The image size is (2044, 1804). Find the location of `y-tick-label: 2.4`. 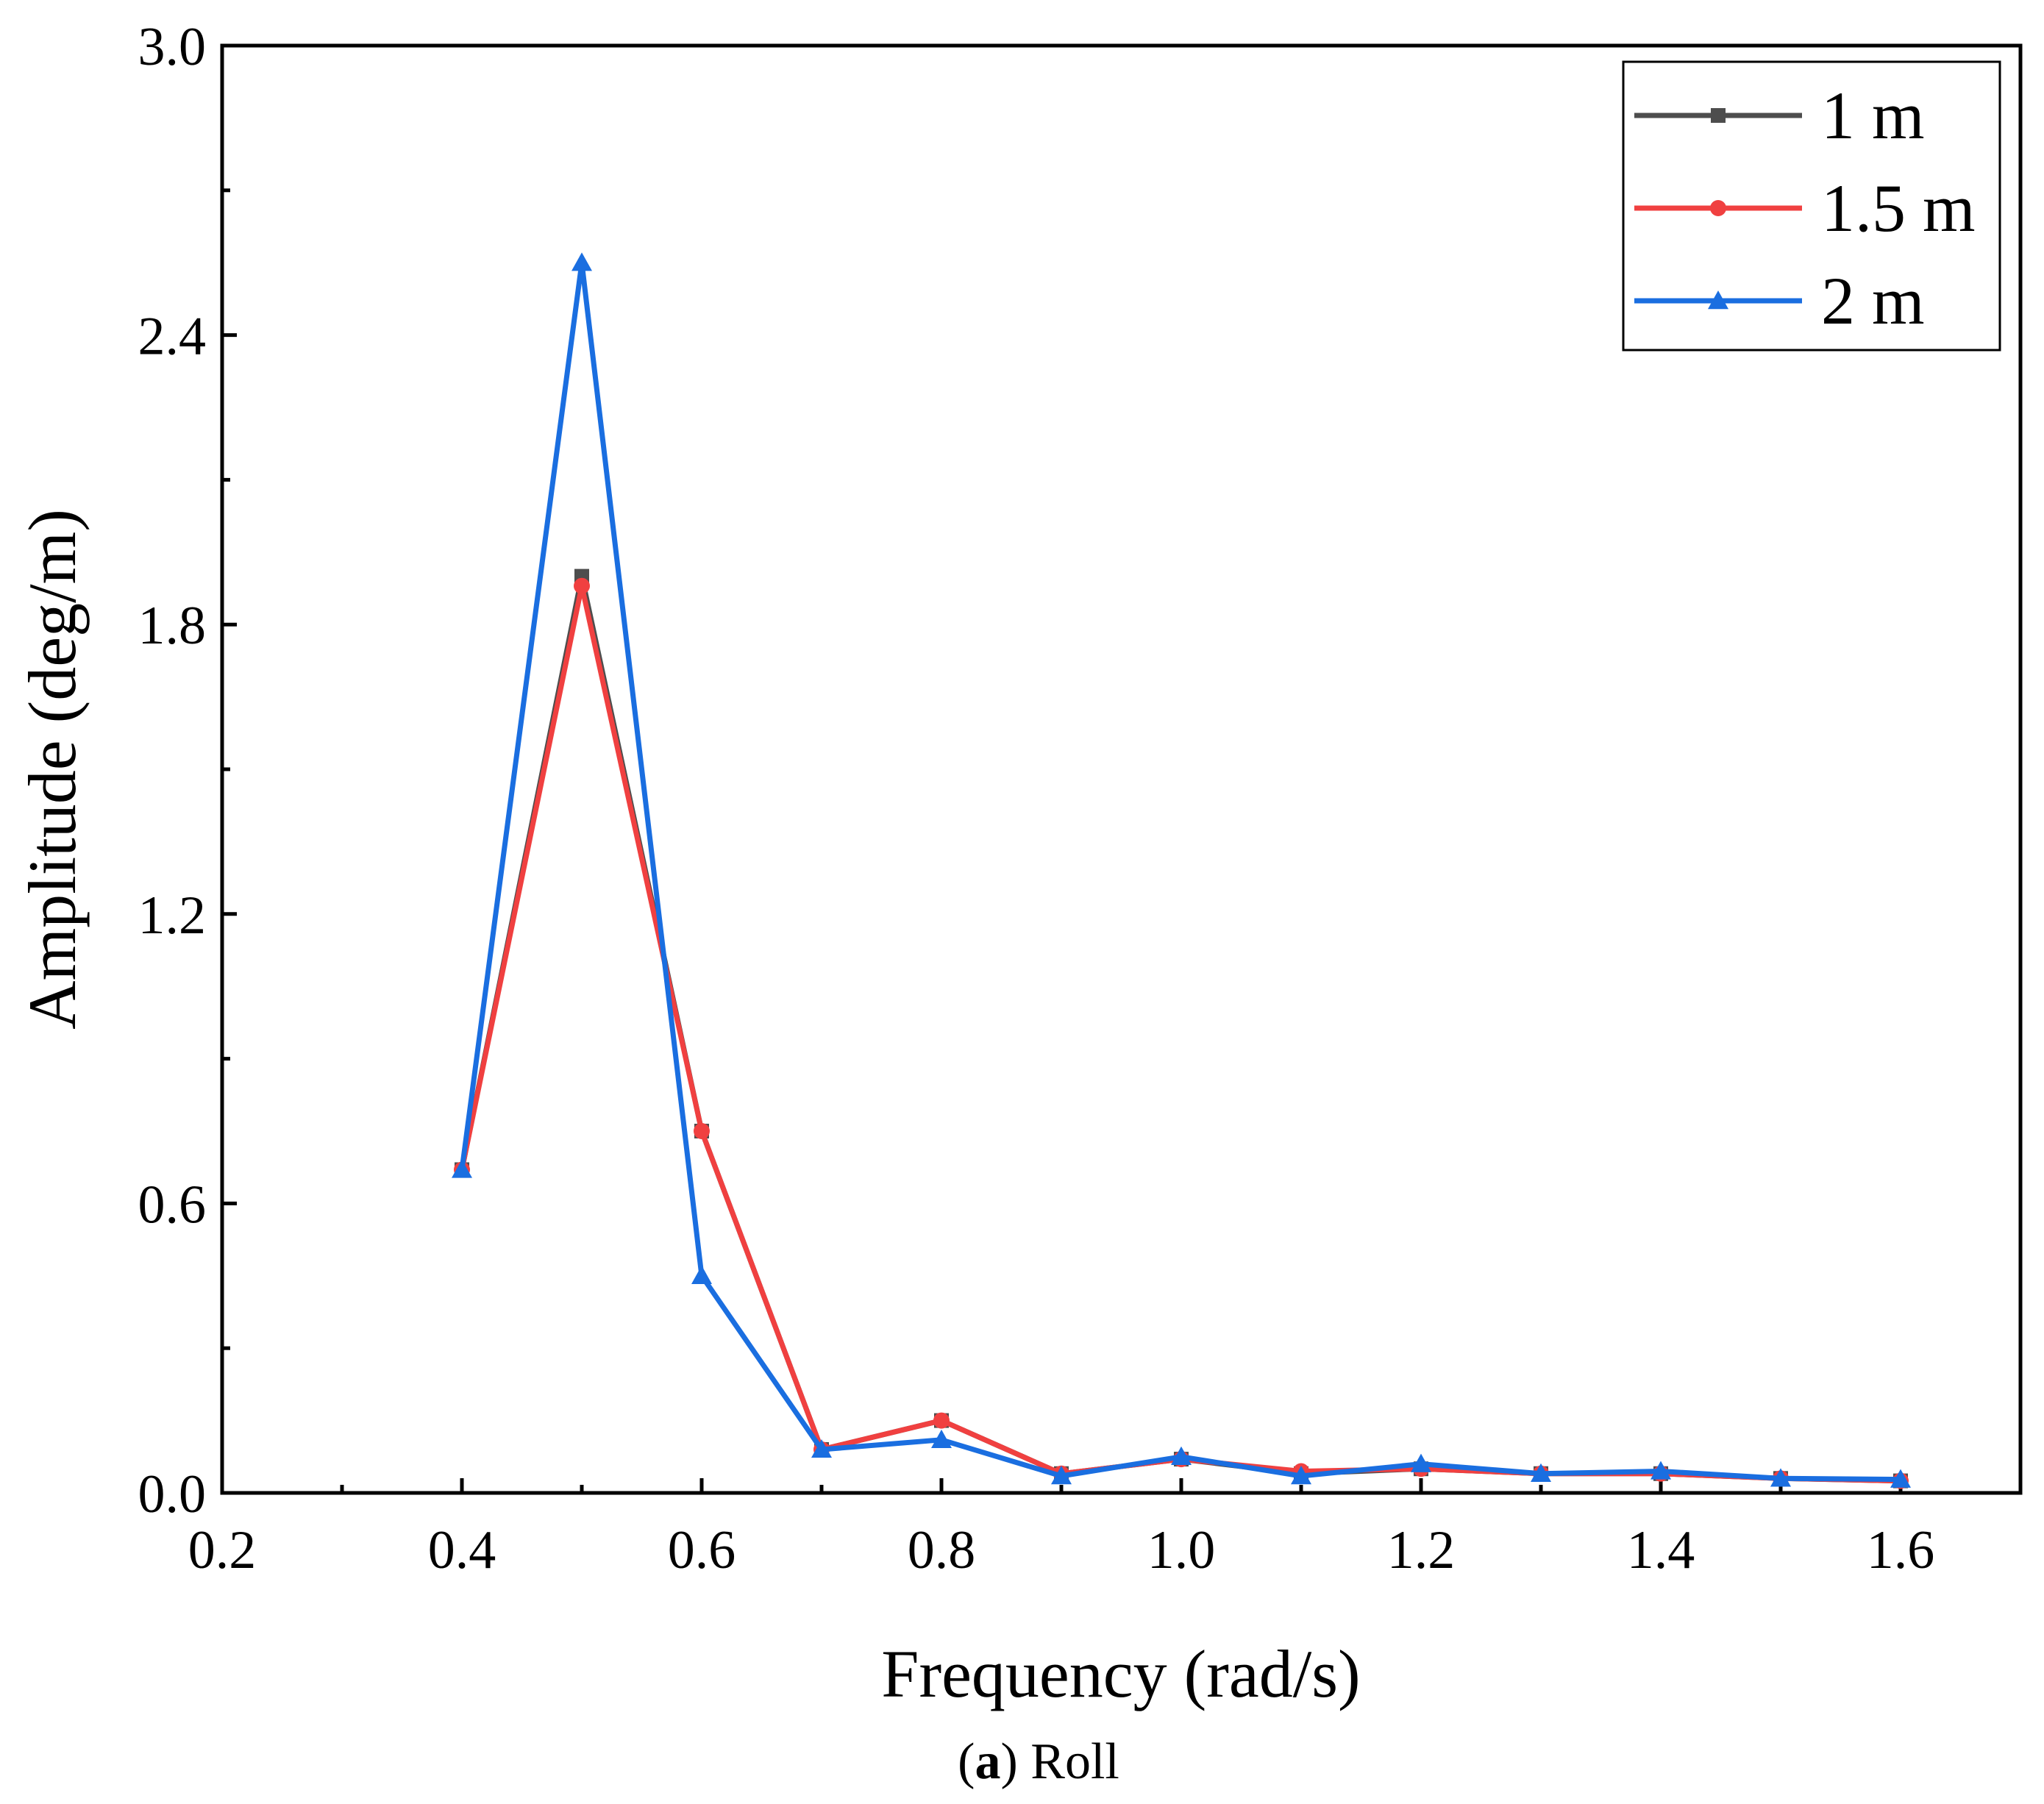

y-tick-label: 2.4 is located at coordinates (172, 337).